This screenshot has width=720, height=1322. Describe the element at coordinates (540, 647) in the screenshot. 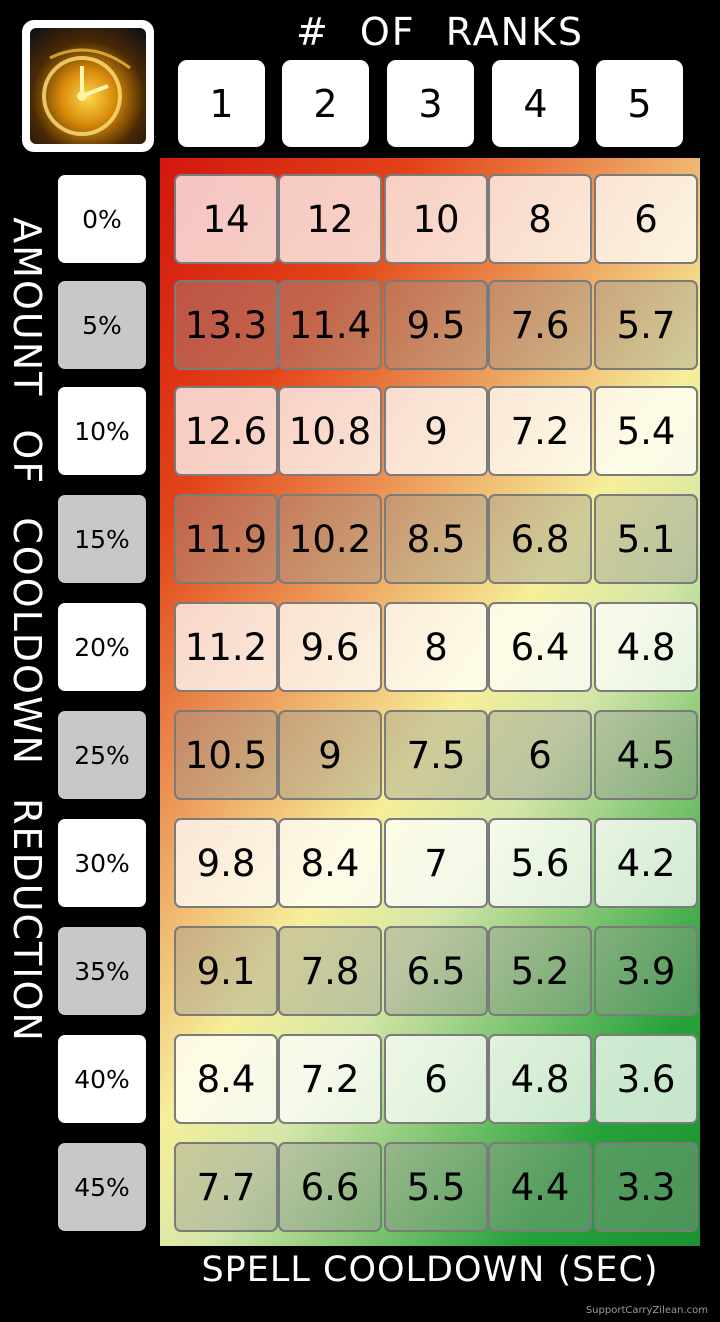

I see `cooldown-cell: 6.4` at that location.